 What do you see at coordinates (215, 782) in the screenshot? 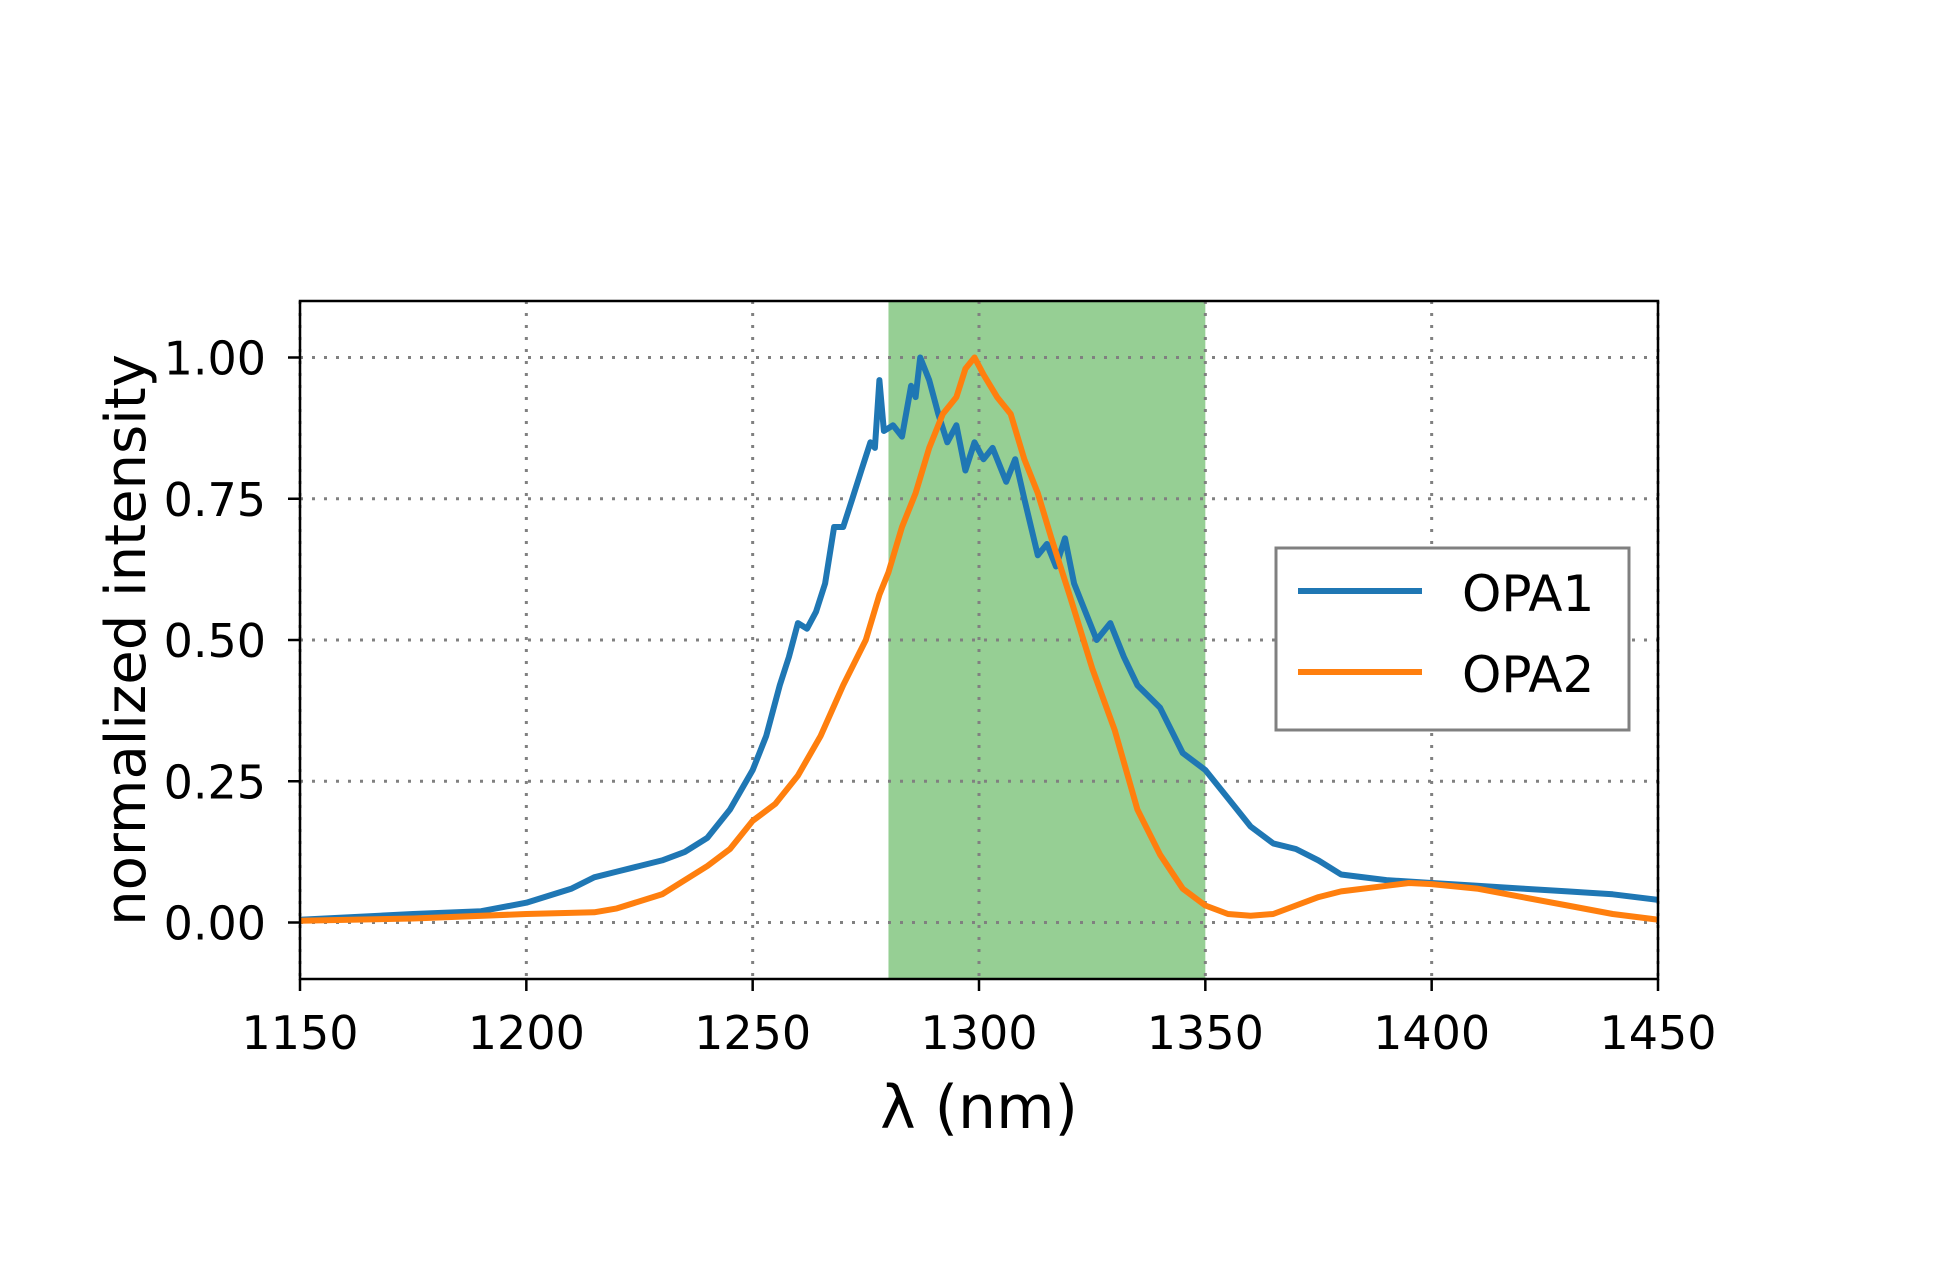
I see `y-tick-label: 0.25` at bounding box center [215, 782].